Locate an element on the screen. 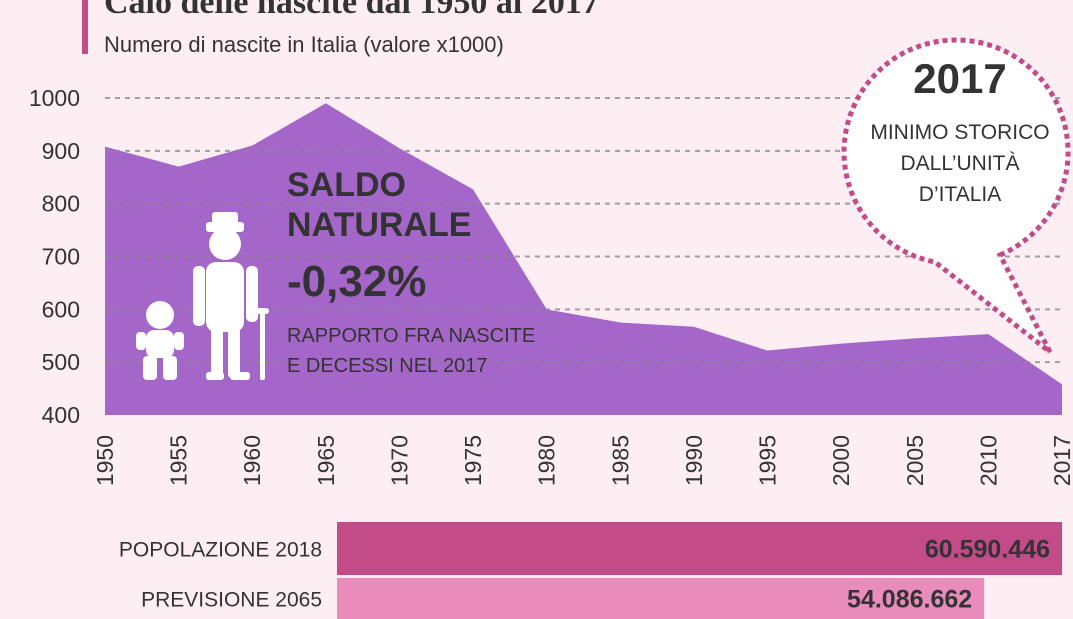  callout-bubble is located at coordinates (956, 195).